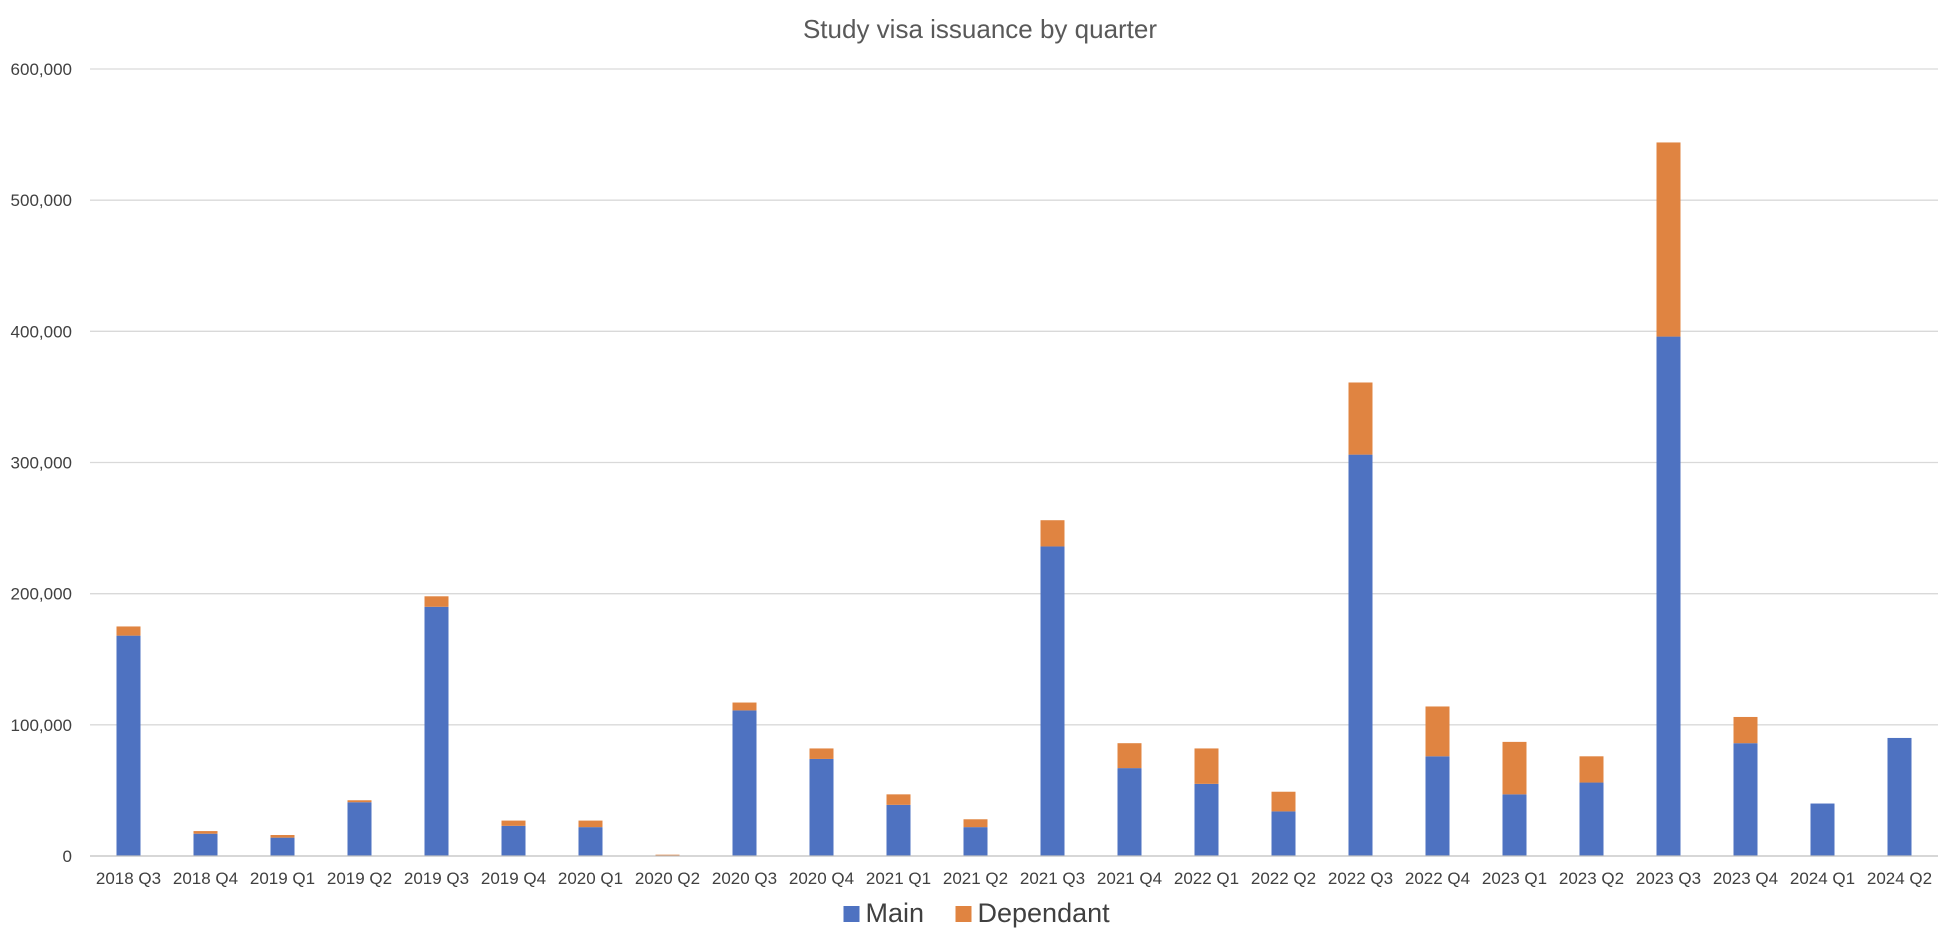  I want to click on bar-dependant-2023-q4, so click(1745, 730).